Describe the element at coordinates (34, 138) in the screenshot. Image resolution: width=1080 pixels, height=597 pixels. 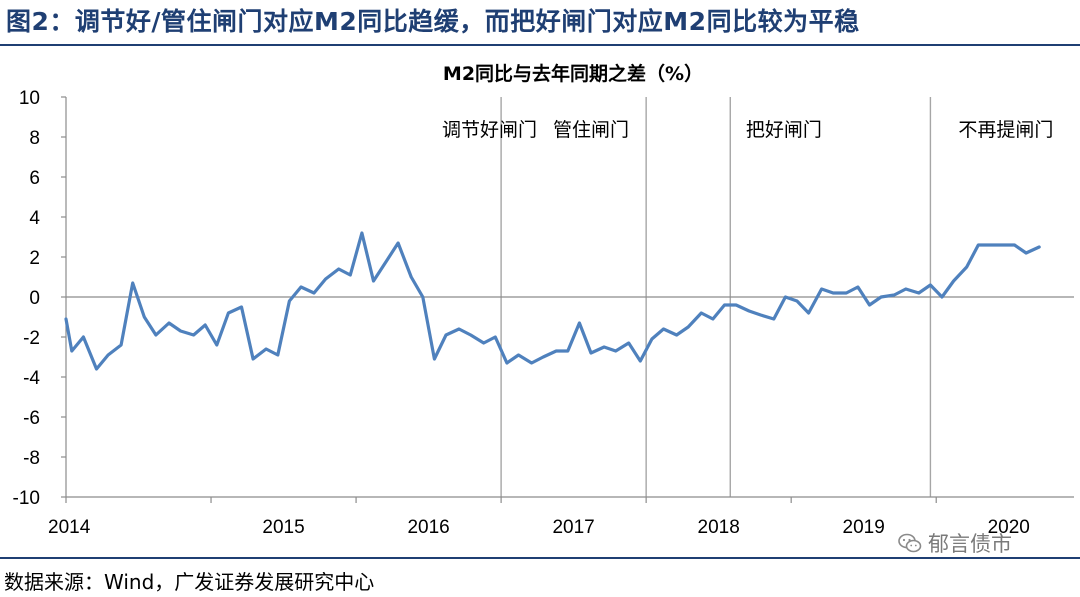
I see `y-tick-label: 8` at that location.